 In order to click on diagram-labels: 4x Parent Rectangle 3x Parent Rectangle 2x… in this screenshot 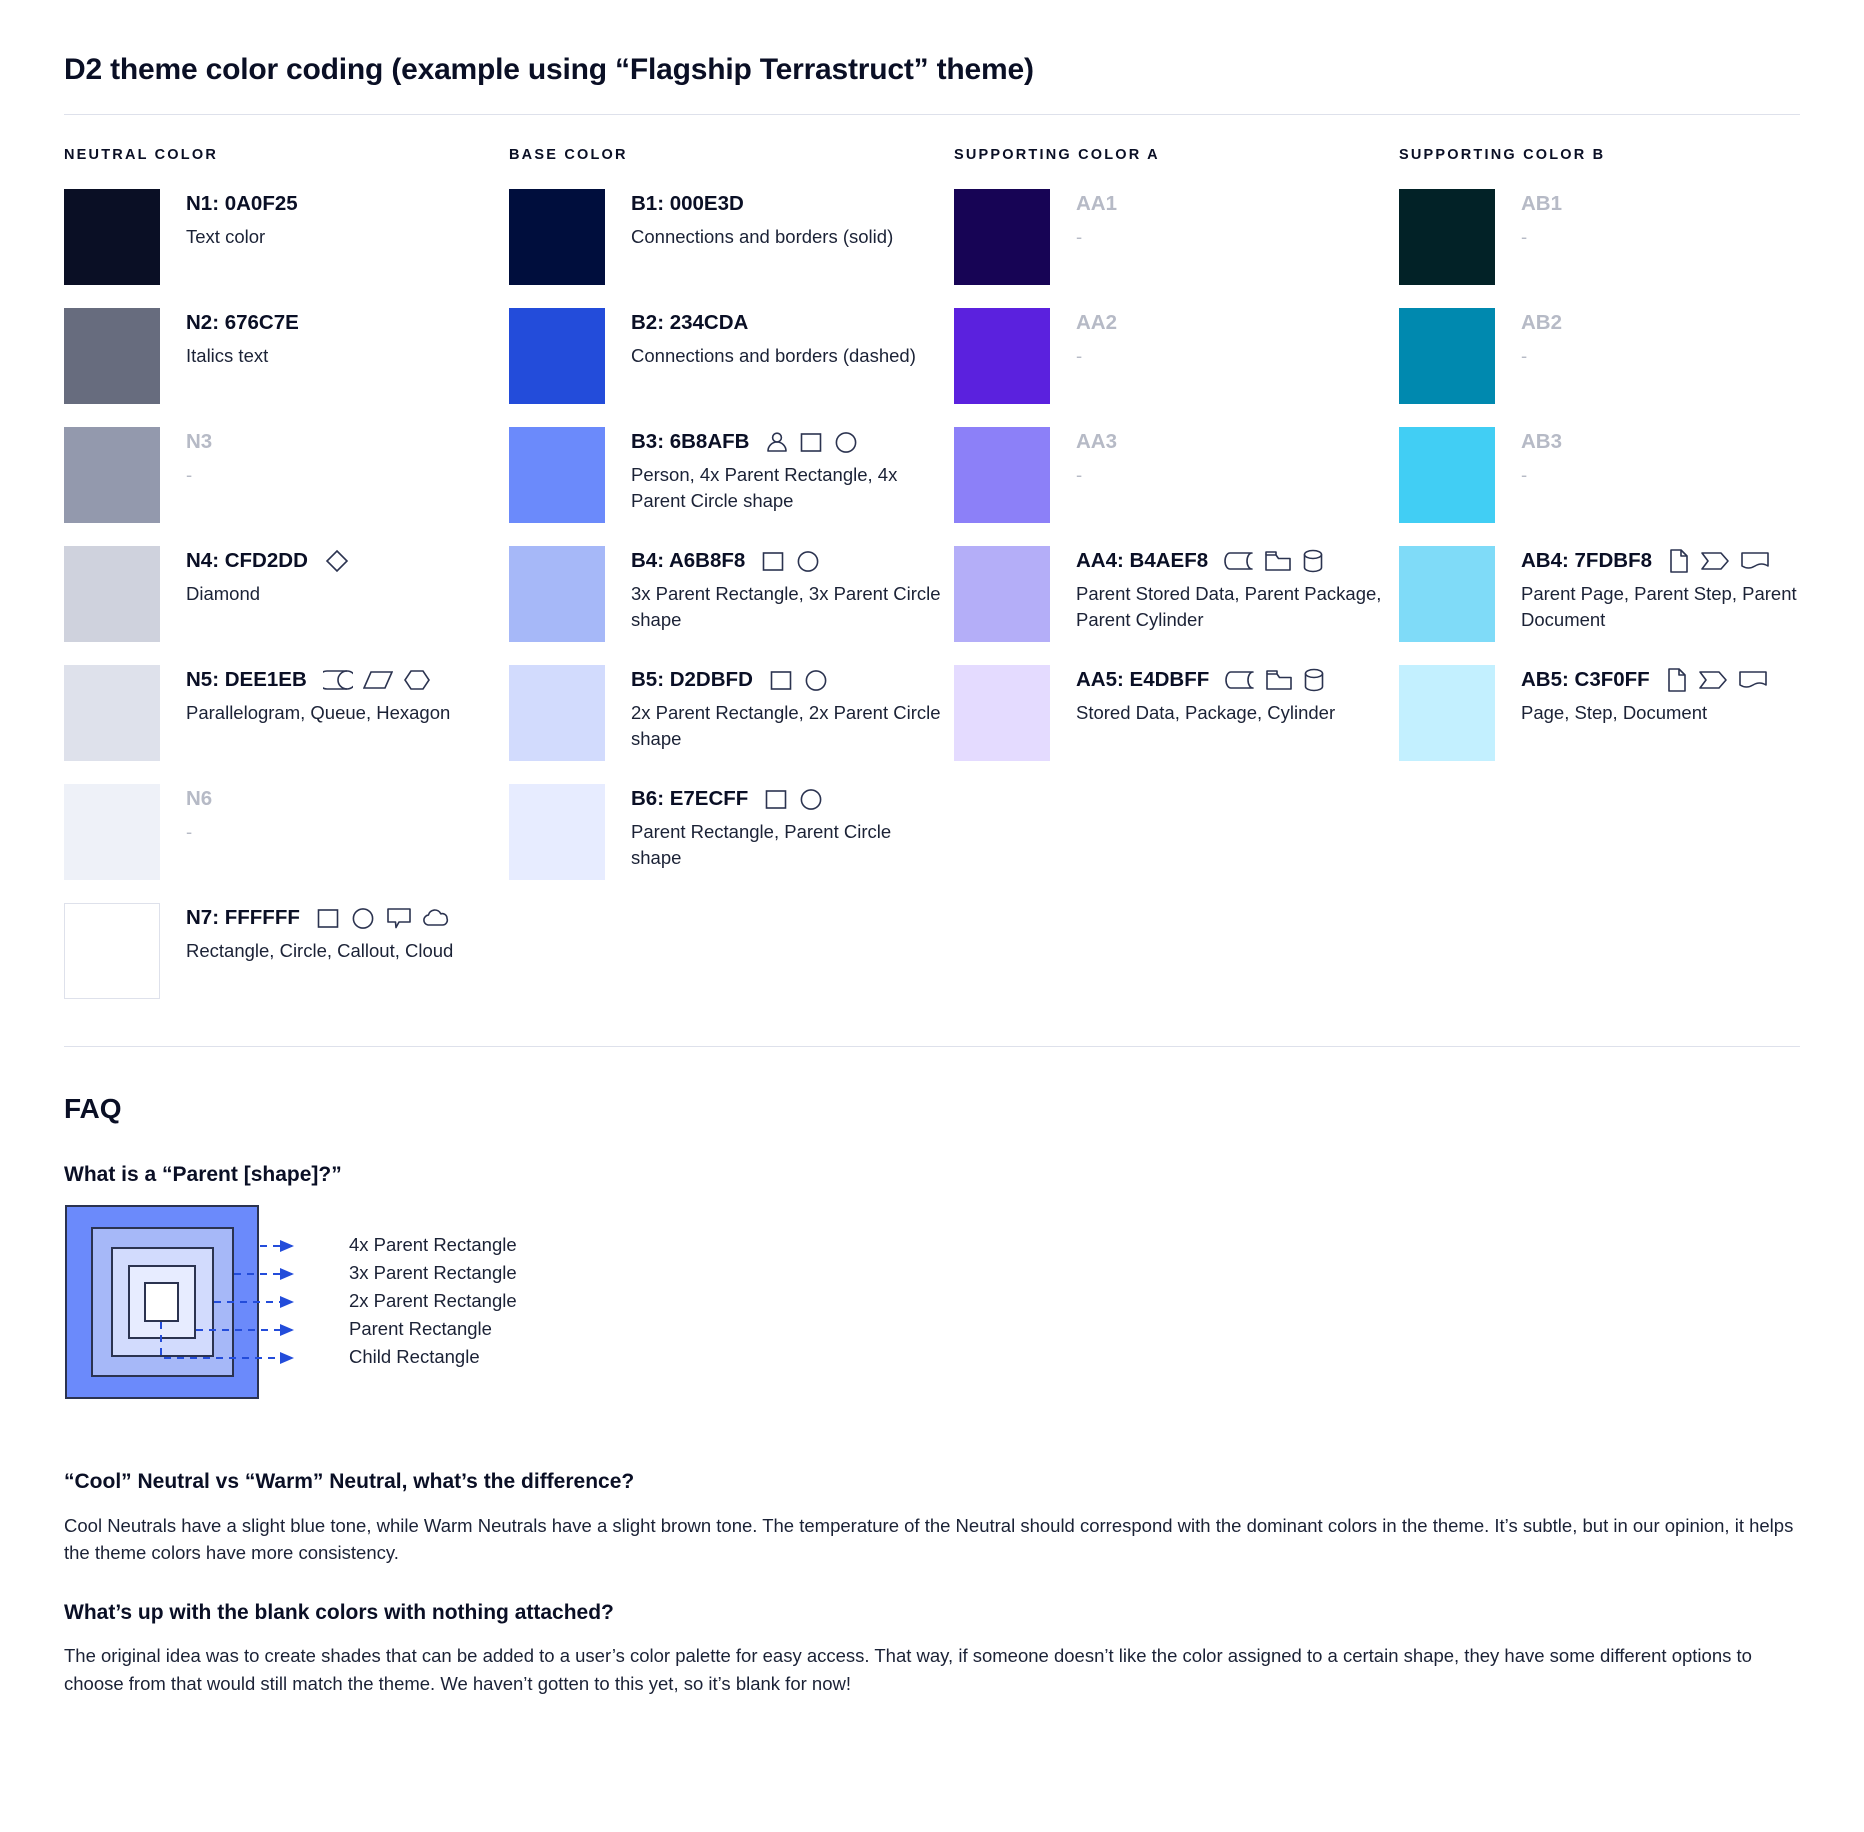, I will do `click(579, 1314)`.